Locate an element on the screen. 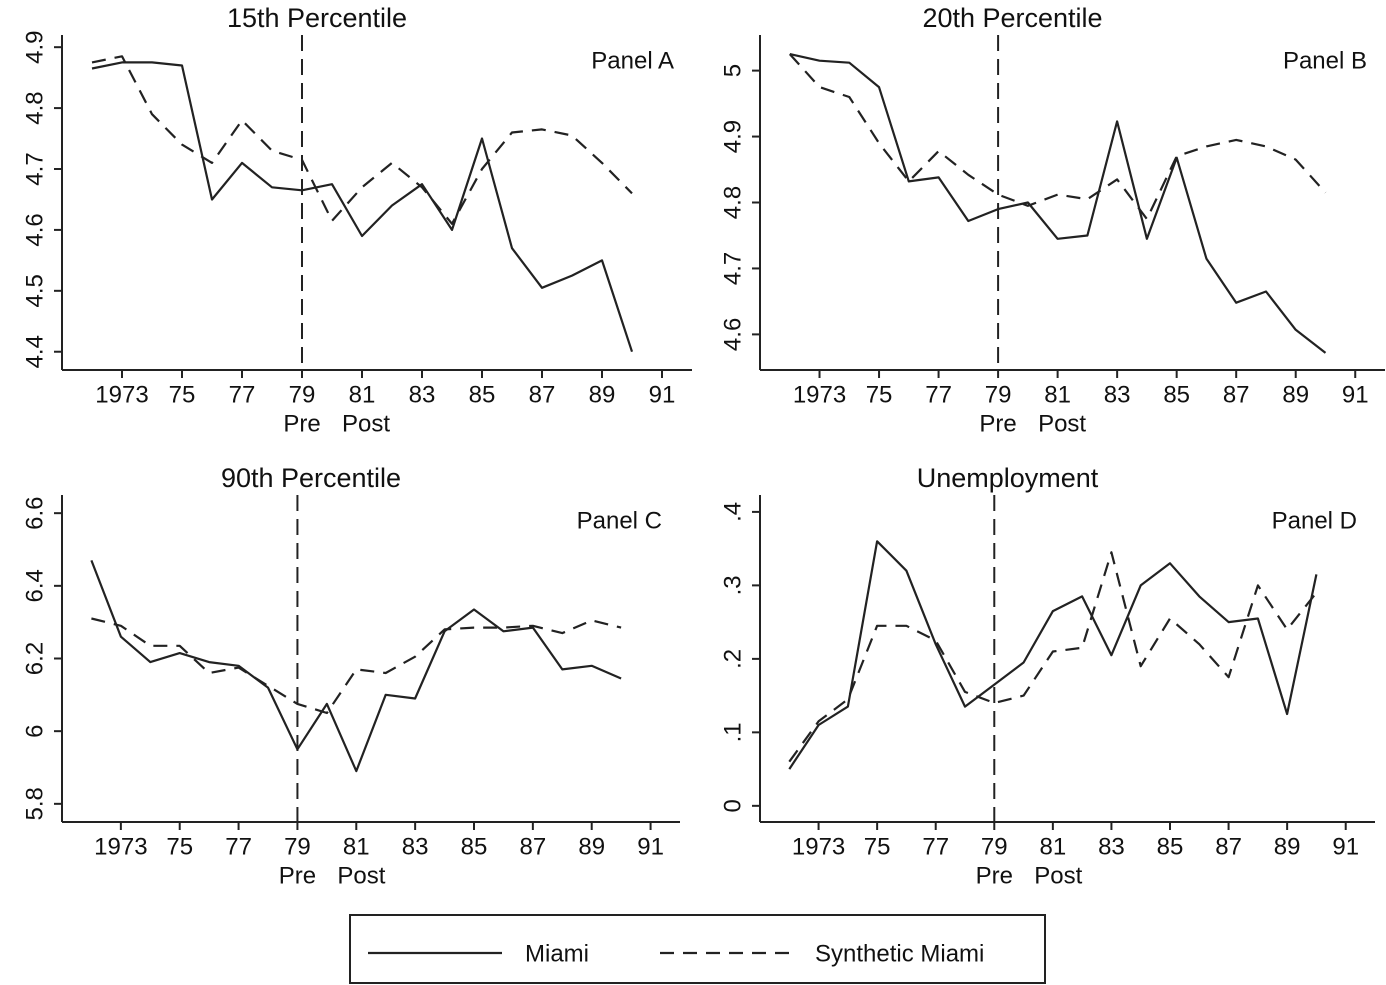 The height and width of the screenshot is (985, 1386). y-tick-label: 6.2 is located at coordinates (34, 658).